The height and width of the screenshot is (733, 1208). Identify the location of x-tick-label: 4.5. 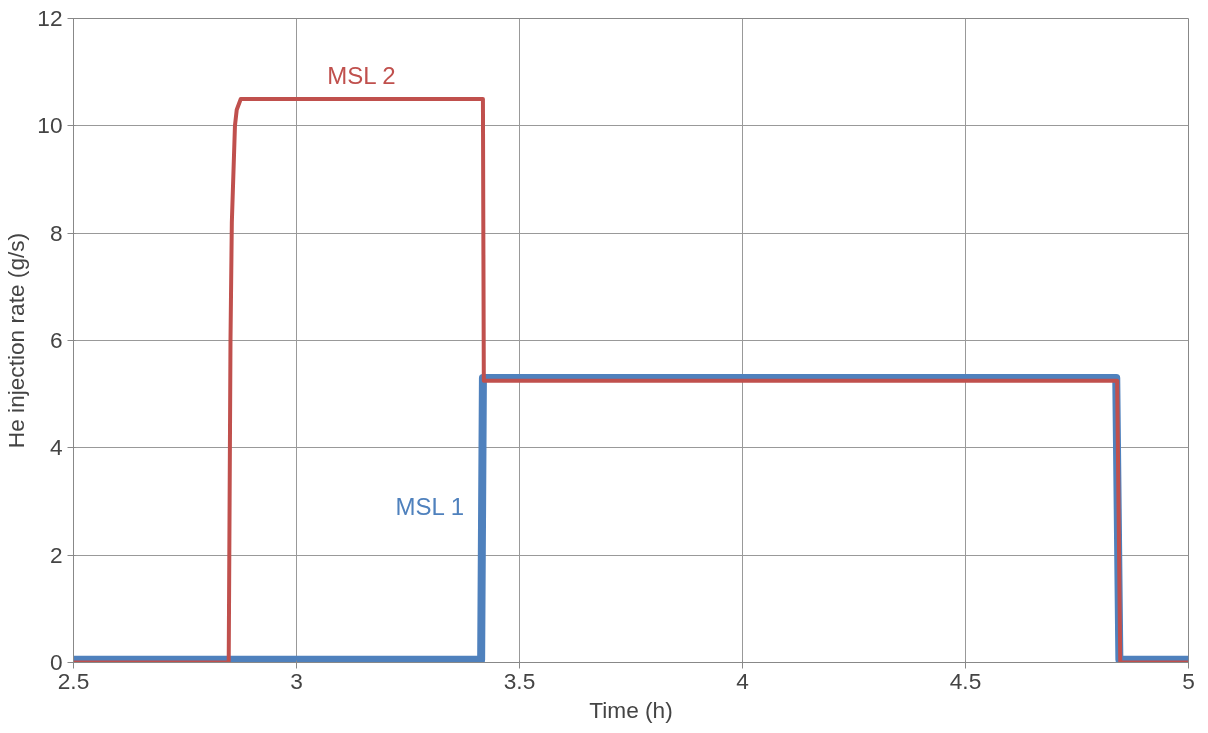
(965, 680).